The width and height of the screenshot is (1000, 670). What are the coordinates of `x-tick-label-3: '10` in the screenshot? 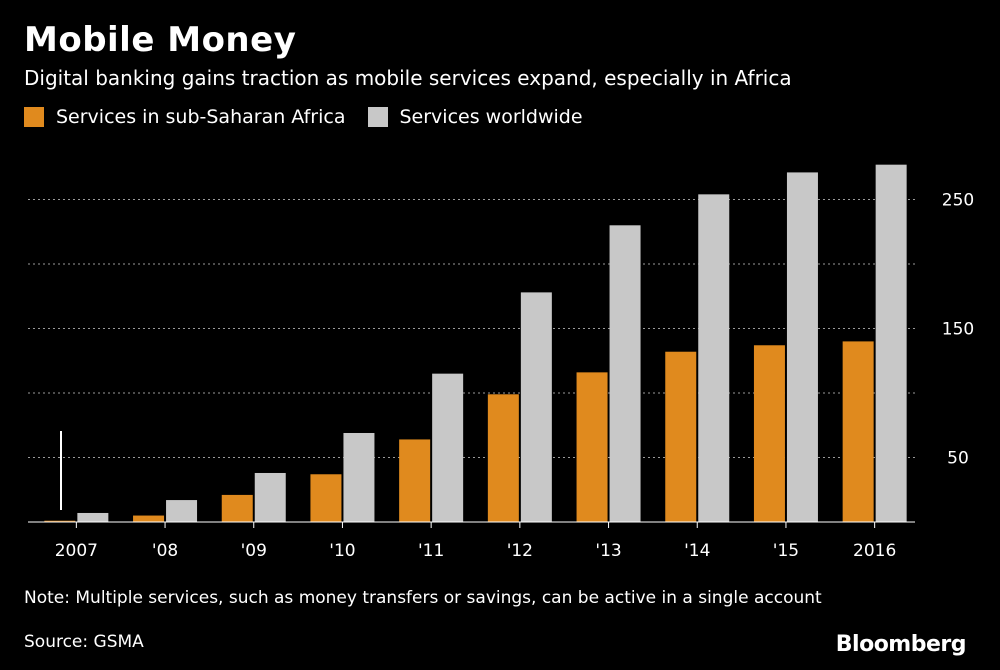 It's located at (342, 551).